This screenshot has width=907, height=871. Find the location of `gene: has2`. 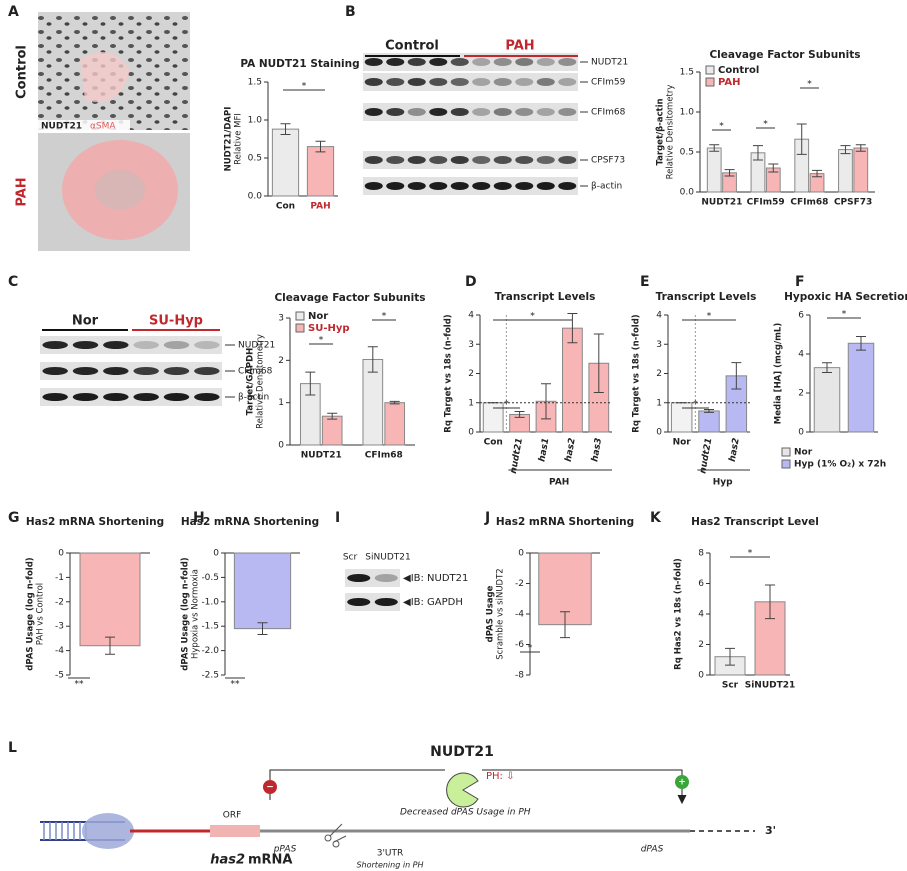

gene: has2 is located at coordinates (227, 860).